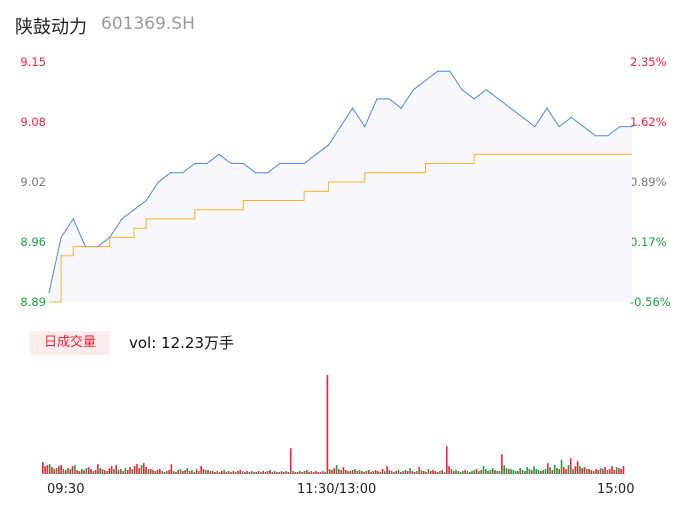 The height and width of the screenshot is (524, 686). What do you see at coordinates (33, 182) in the screenshot?
I see `price-tick-label: 9.02` at bounding box center [33, 182].